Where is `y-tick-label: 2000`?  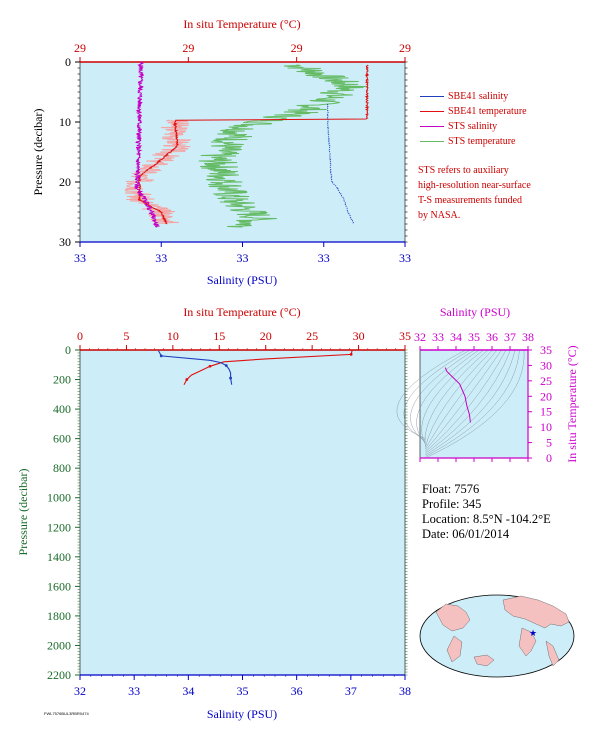
y-tick-label: 2000 is located at coordinates (59, 645).